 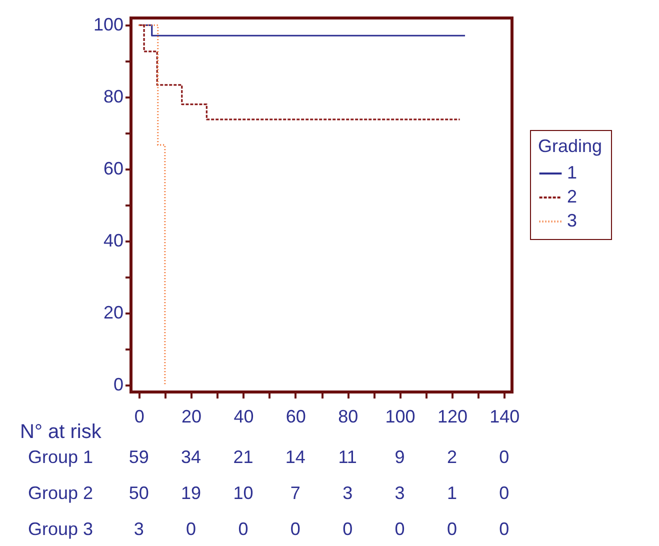 What do you see at coordinates (399, 457) in the screenshot?
I see `text: 9` at bounding box center [399, 457].